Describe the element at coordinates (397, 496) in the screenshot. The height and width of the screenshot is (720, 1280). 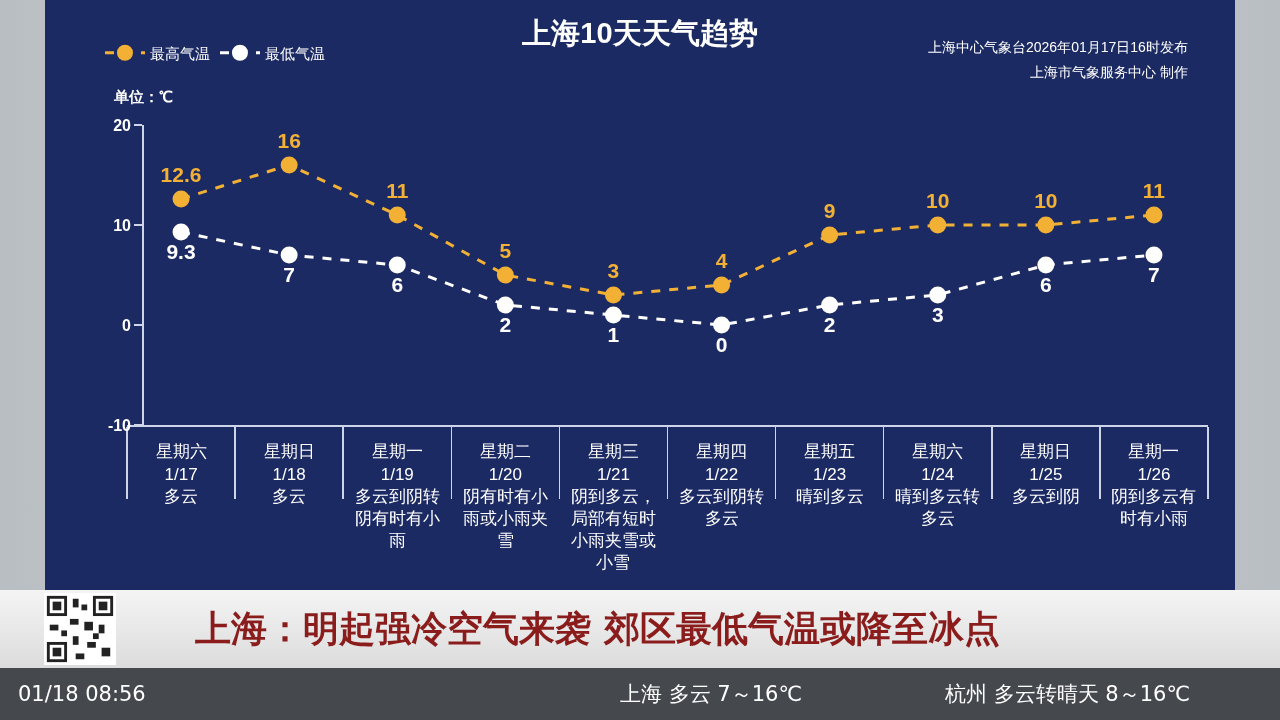
I see `x-tick-label: 星期一 1/19 多云到阴转阴有时有小雨` at that location.